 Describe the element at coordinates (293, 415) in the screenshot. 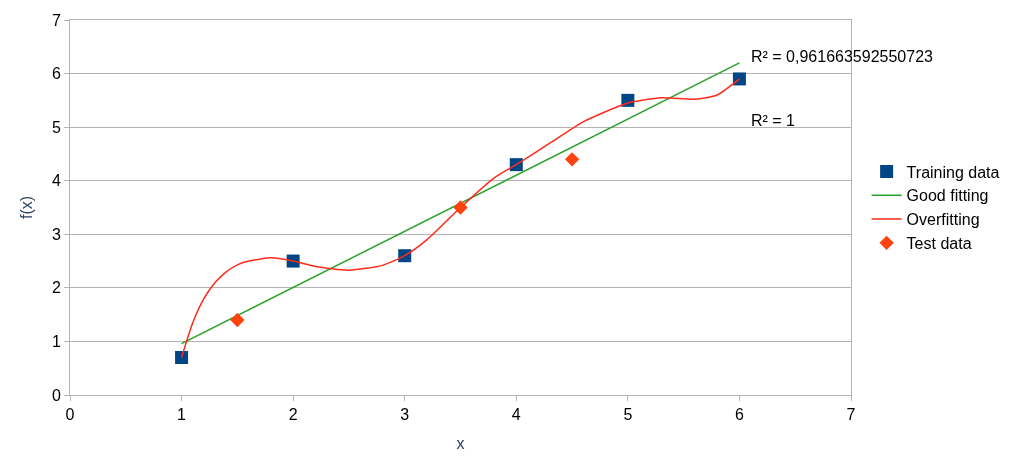

I see `x-tick-label: 2` at that location.